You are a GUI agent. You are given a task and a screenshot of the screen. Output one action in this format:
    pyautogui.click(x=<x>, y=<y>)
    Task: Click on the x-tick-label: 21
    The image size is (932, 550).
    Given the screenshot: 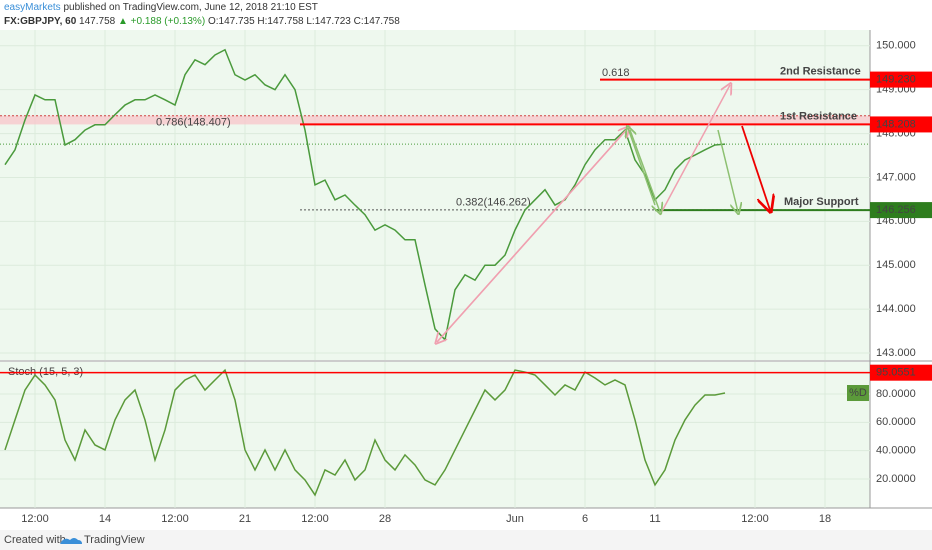 What is the action you would take?
    pyautogui.click(x=245, y=519)
    